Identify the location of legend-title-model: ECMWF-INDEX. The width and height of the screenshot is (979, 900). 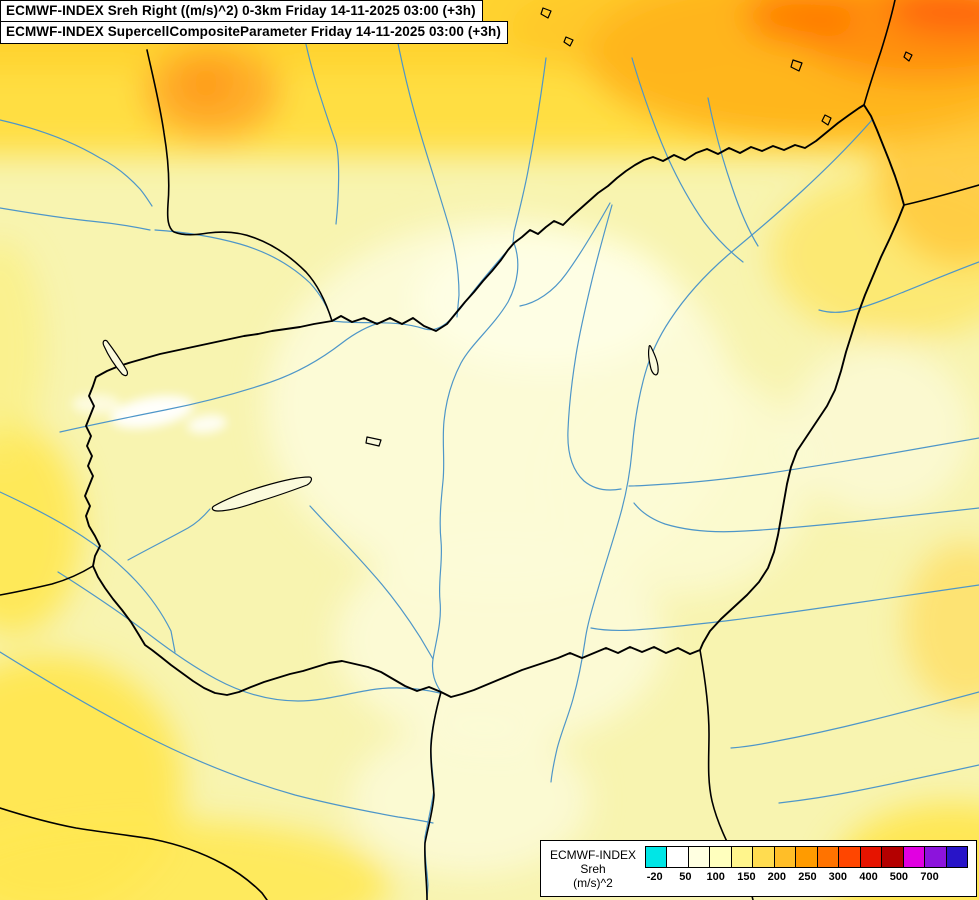
(593, 854).